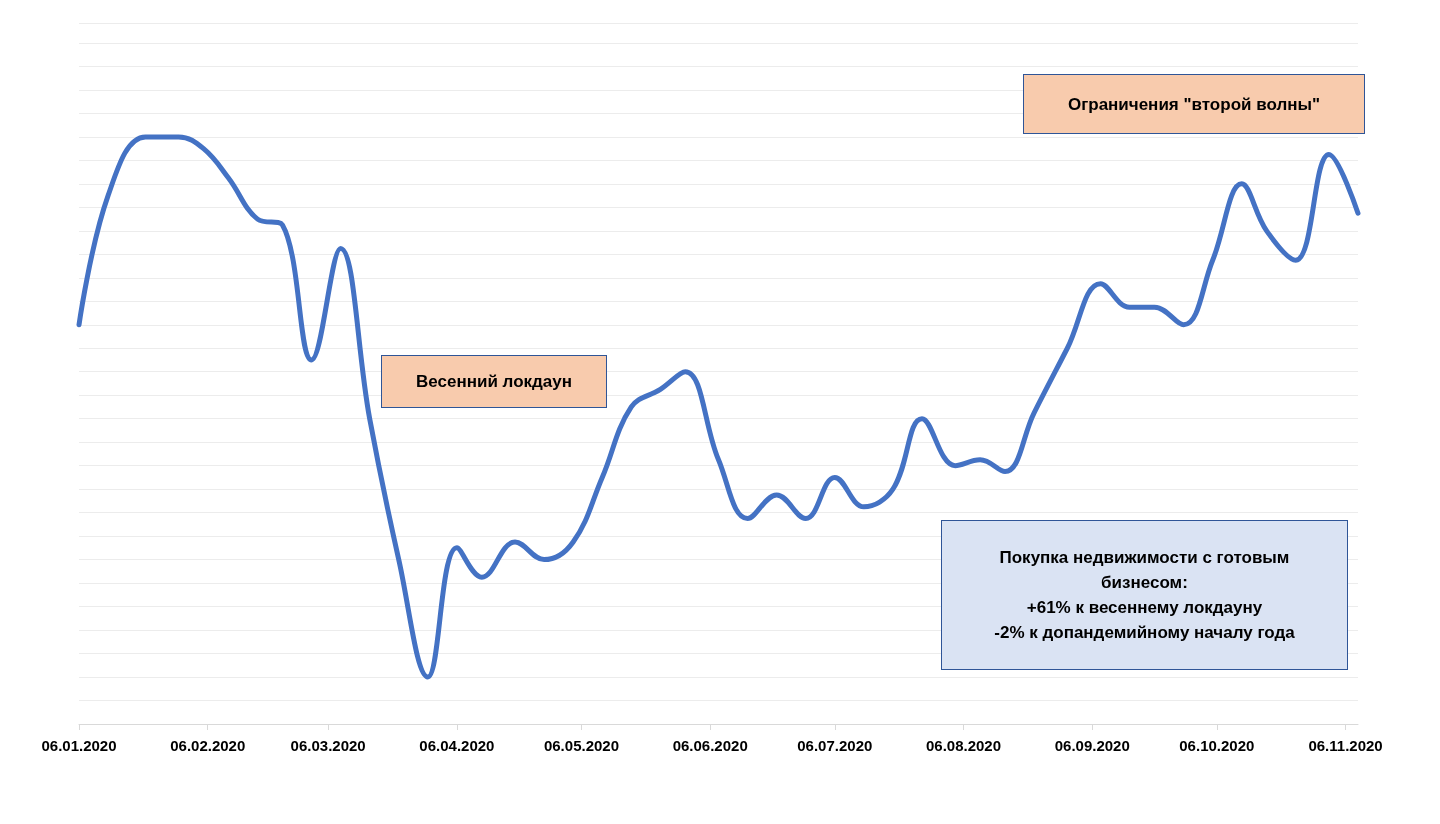 The width and height of the screenshot is (1440, 824). I want to click on x-tick-label: 06.10.2020, so click(1217, 745).